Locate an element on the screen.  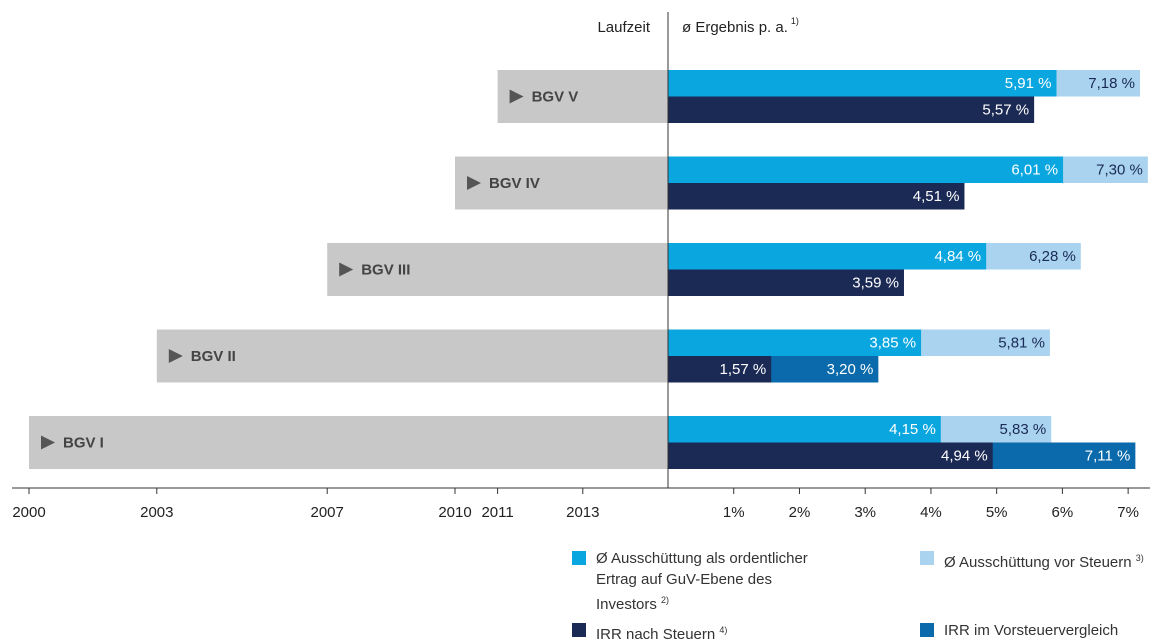
legend-footnote: 4) is located at coordinates (723, 630).